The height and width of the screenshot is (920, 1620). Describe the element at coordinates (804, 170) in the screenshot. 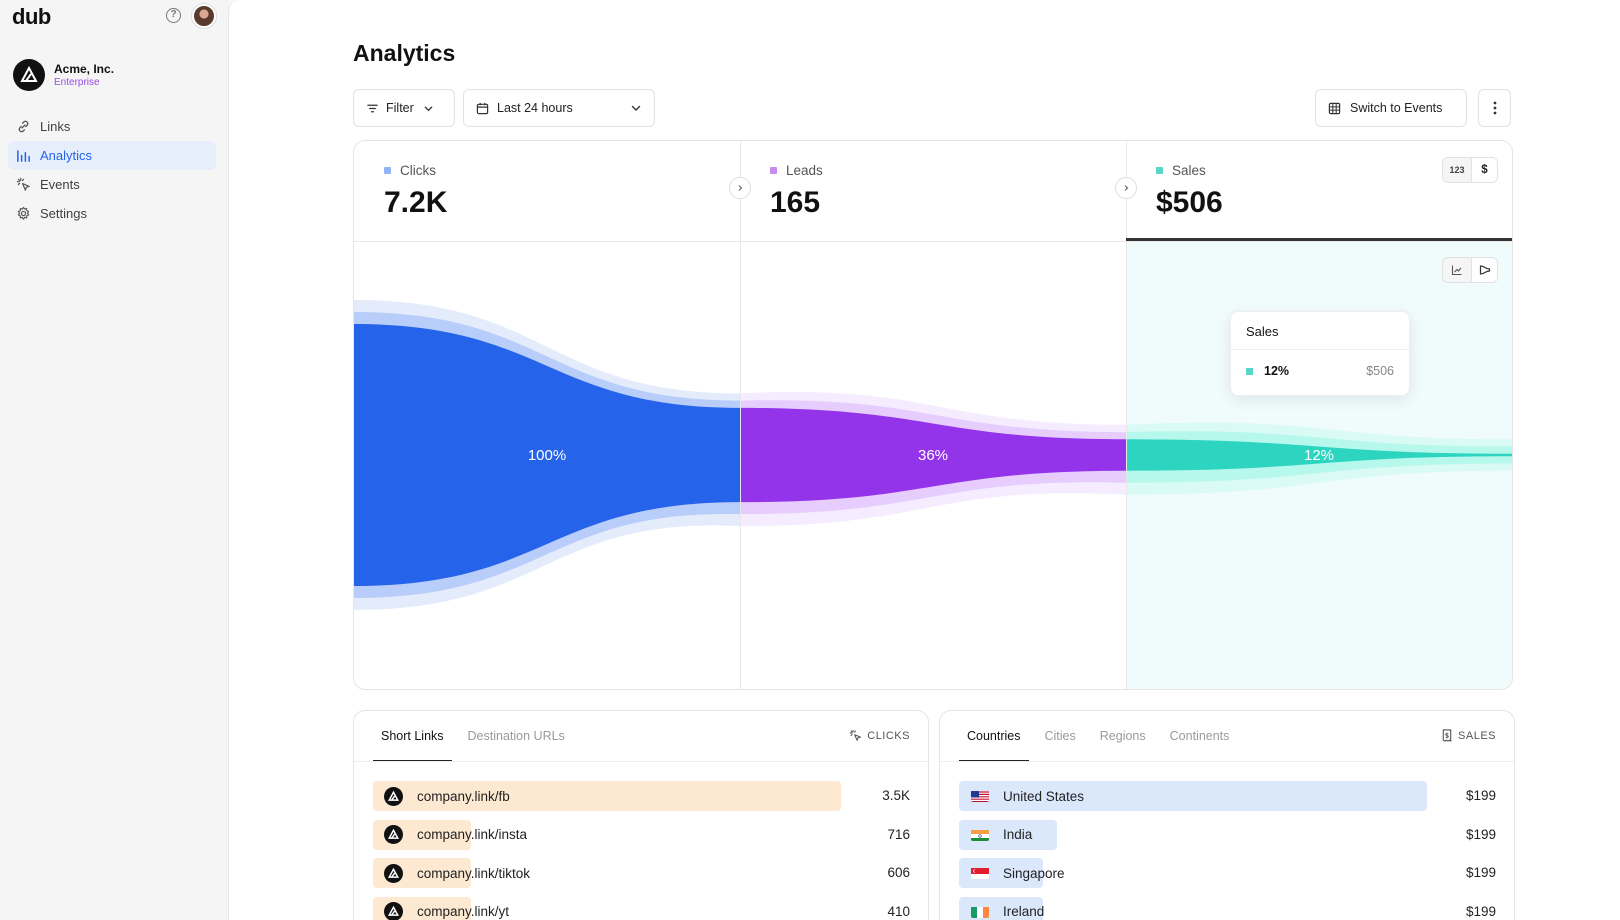

I see `metric-label: Leads` at that location.